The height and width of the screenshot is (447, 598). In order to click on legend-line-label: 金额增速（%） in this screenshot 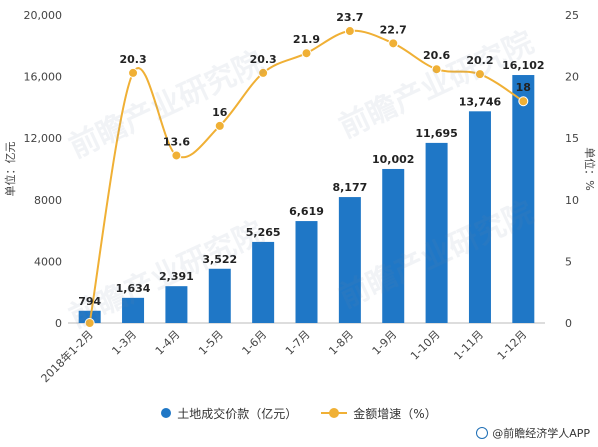, I will do `click(395, 413)`.